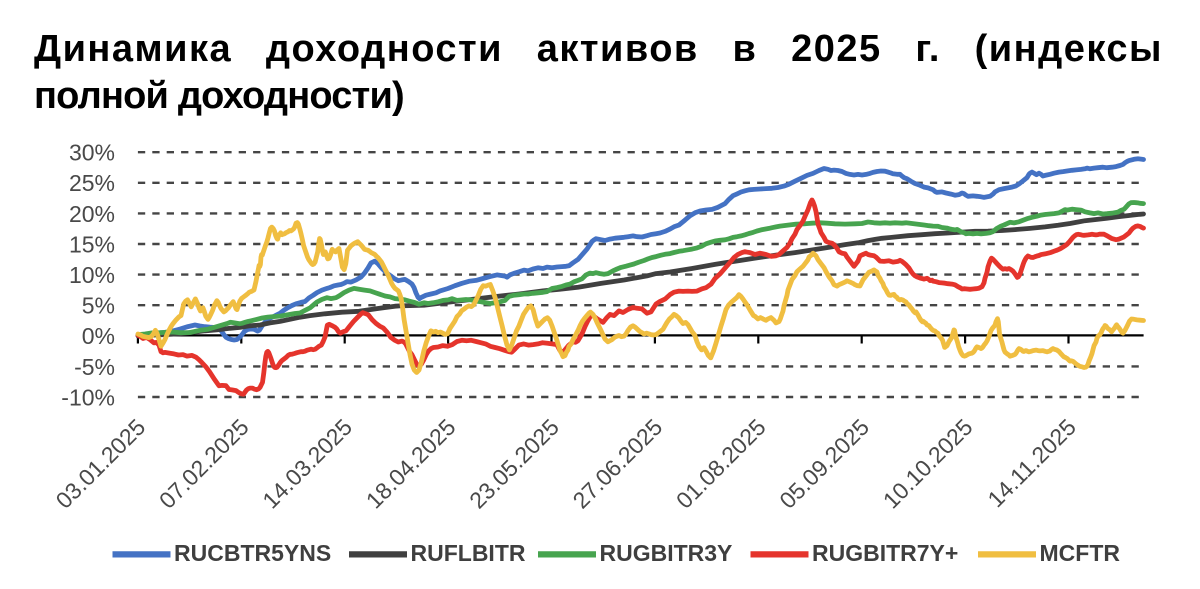 The width and height of the screenshot is (1200, 589). I want to click on svg-text: 10%, so click(92, 275).